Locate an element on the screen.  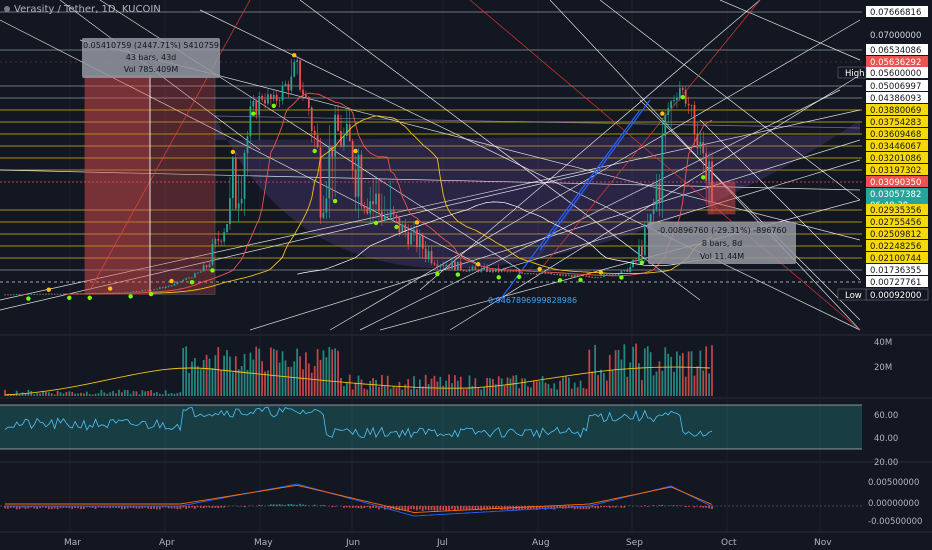
measure-rect-up-left is located at coordinates (117, 185).